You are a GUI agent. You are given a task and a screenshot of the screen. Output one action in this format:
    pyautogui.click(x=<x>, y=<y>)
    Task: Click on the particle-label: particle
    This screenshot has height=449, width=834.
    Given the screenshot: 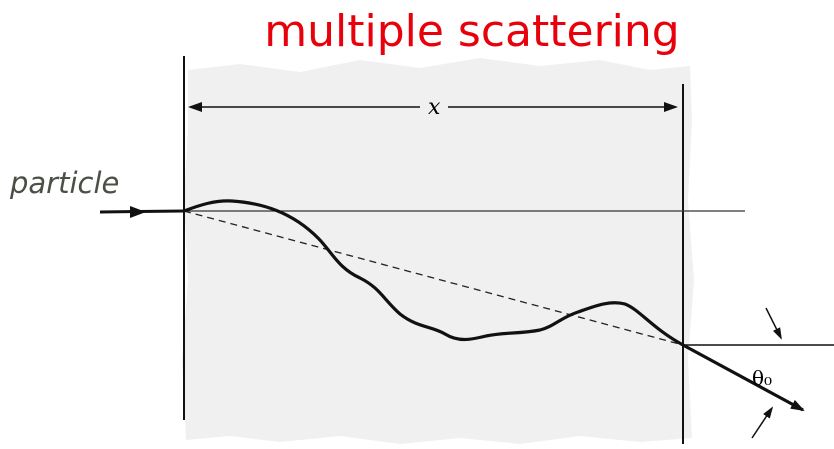 What is the action you would take?
    pyautogui.click(x=65, y=183)
    